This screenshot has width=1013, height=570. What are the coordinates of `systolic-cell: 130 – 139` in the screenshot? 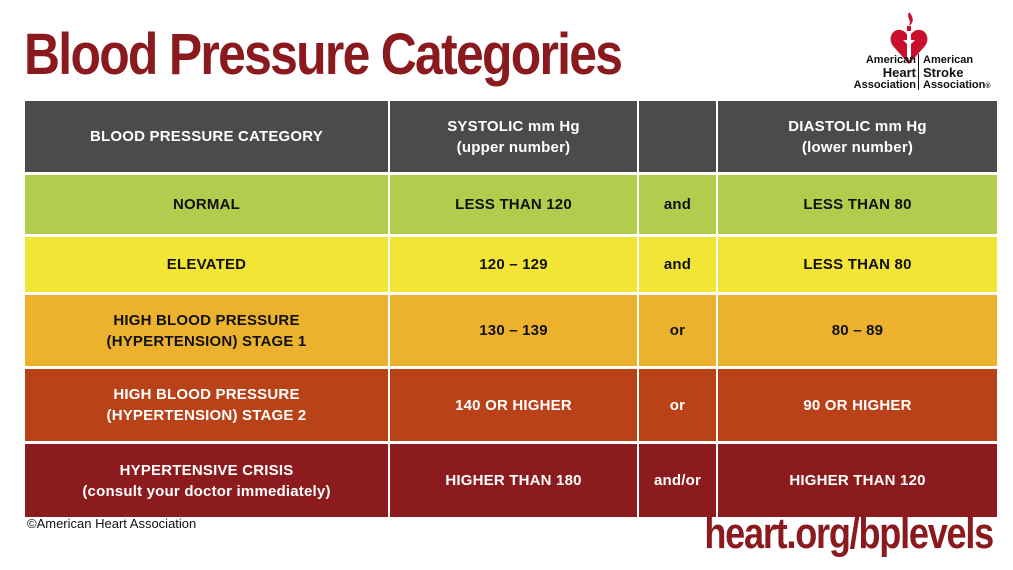 It's located at (513, 330).